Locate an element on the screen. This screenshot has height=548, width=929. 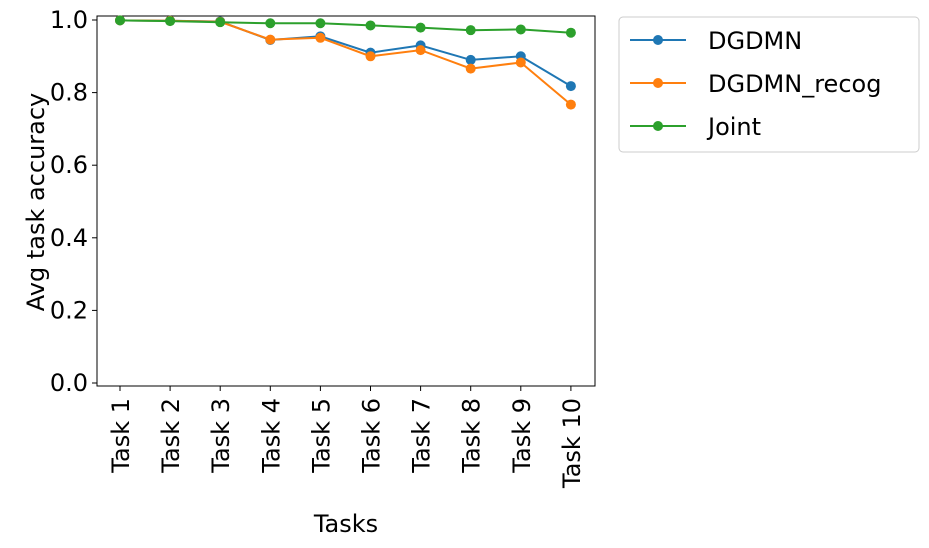
legend-item: DGDMN is located at coordinates (716, 41).